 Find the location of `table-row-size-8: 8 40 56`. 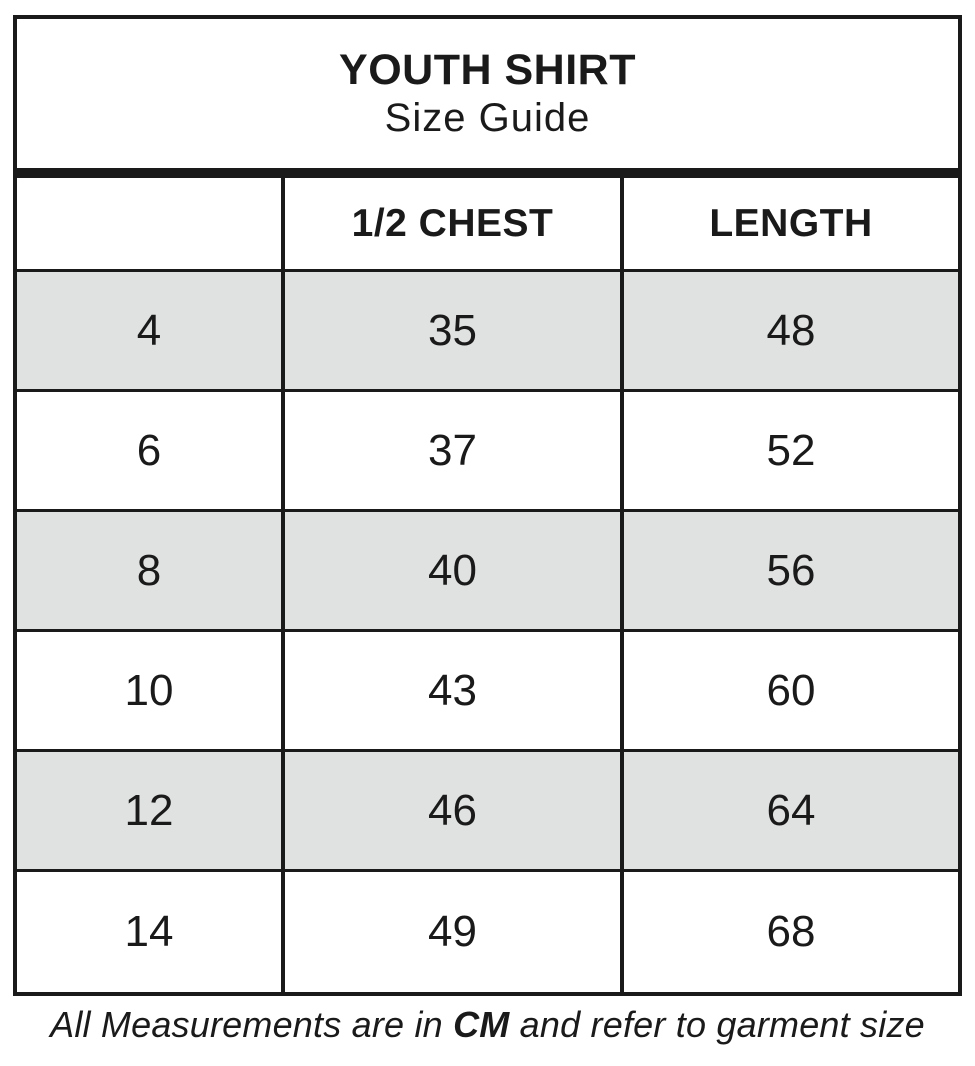

table-row-size-8: 8 40 56 is located at coordinates (487, 572).